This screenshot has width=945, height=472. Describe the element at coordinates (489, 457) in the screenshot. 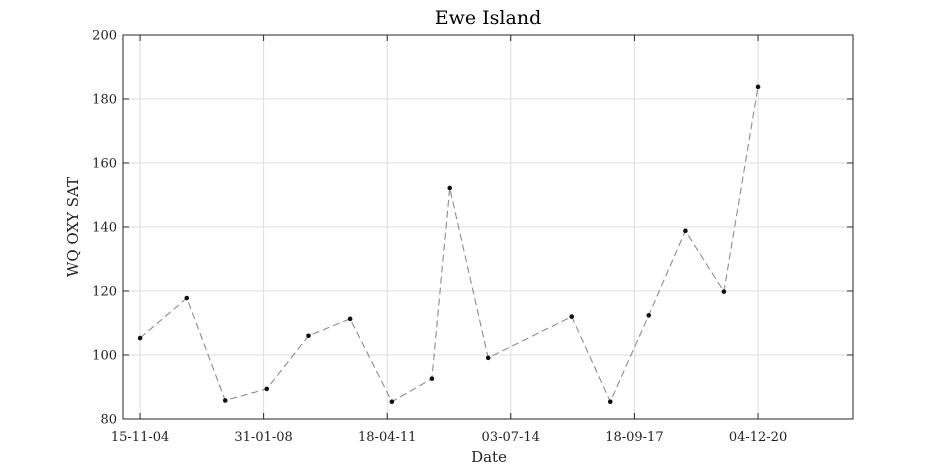

I see `x-axis-label: Date` at that location.